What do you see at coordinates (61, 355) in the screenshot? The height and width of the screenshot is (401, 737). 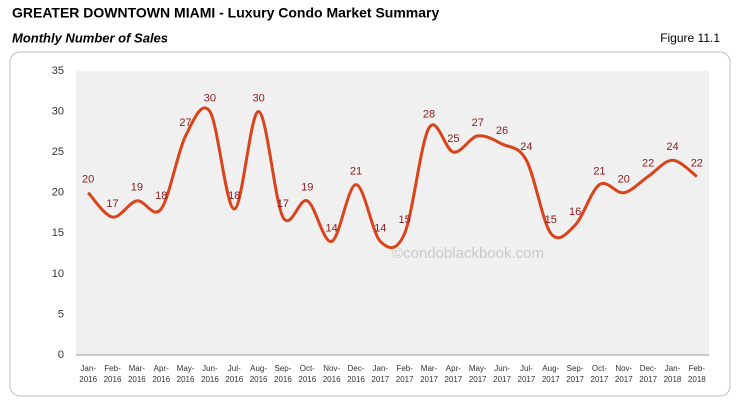 I see `y-tick-label: 0` at bounding box center [61, 355].